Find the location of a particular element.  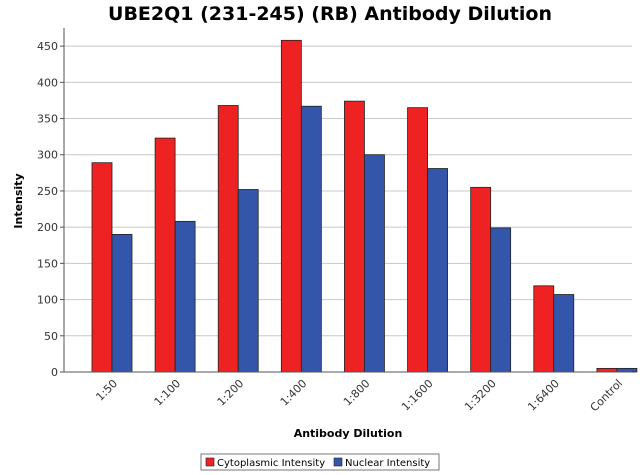

y-tick-label: 150 is located at coordinates (47, 263).